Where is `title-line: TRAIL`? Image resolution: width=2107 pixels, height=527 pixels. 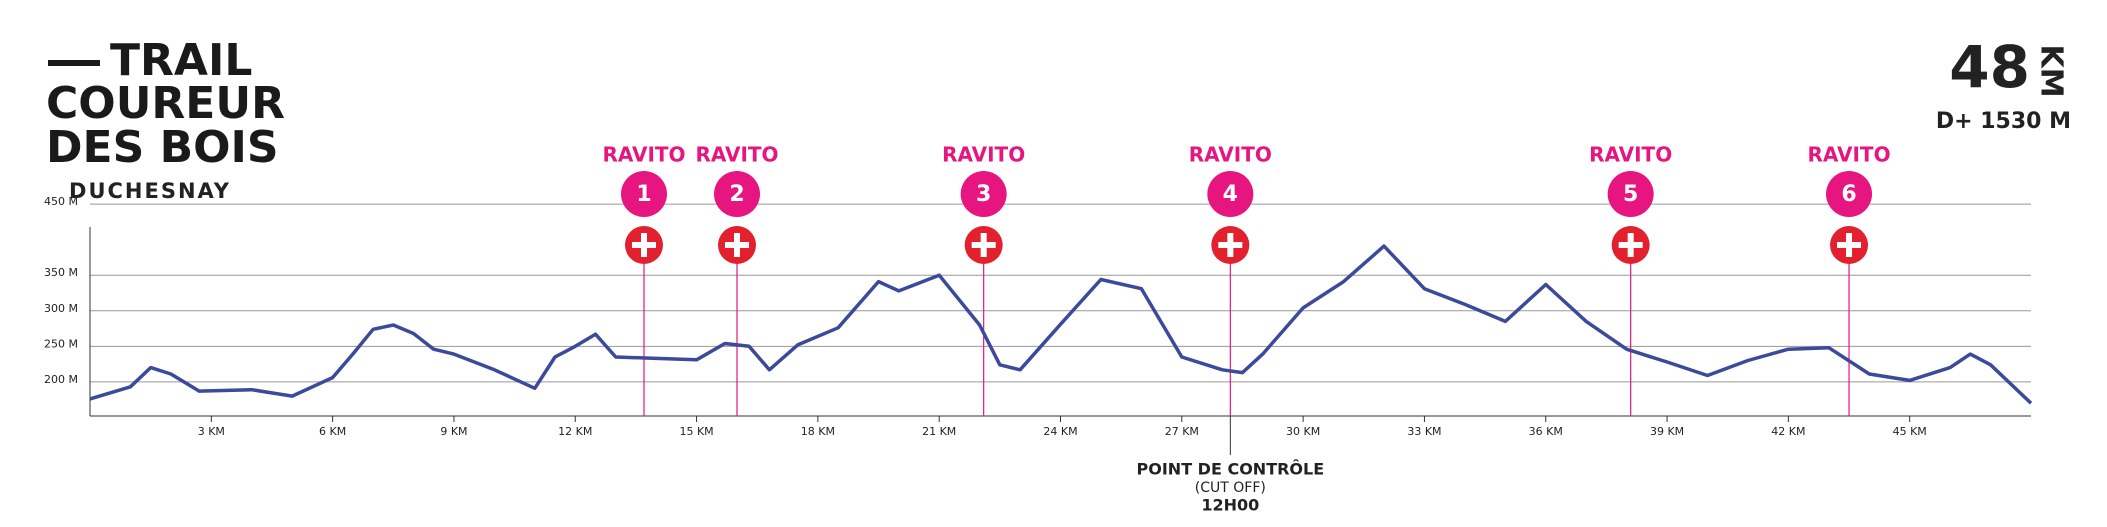 title-line: TRAIL is located at coordinates (181, 60).